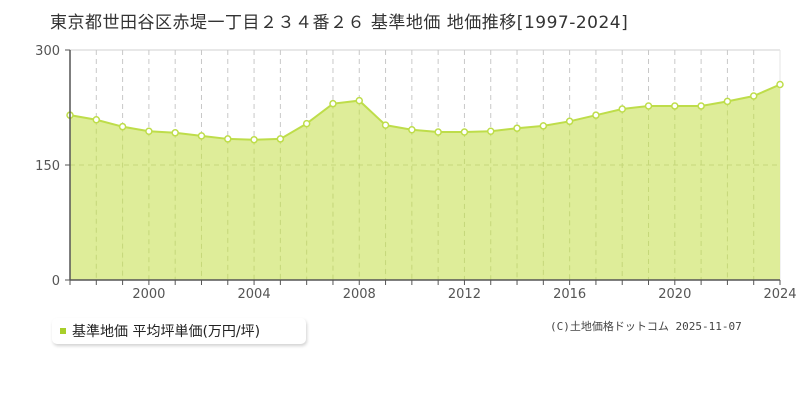 Image resolution: width=800 pixels, height=400 pixels. Describe the element at coordinates (359, 294) in the screenshot. I see `svg-text: 2008` at that location.